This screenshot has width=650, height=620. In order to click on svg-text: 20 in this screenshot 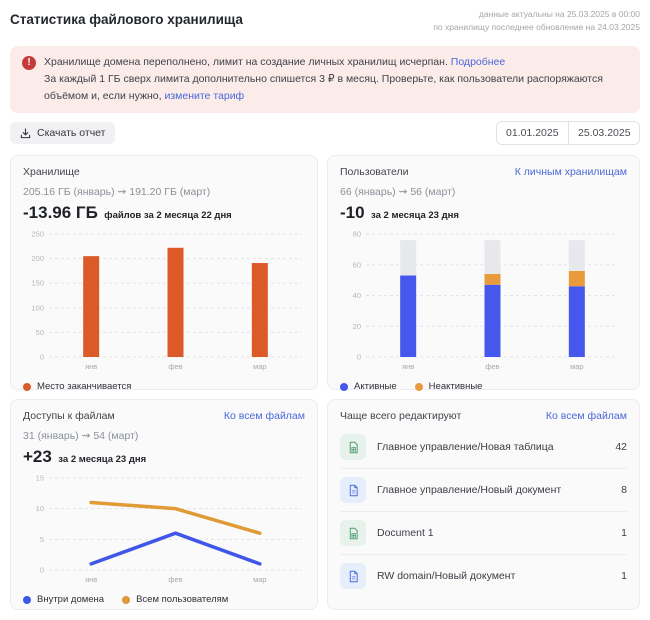, I will do `click(357, 326)`.